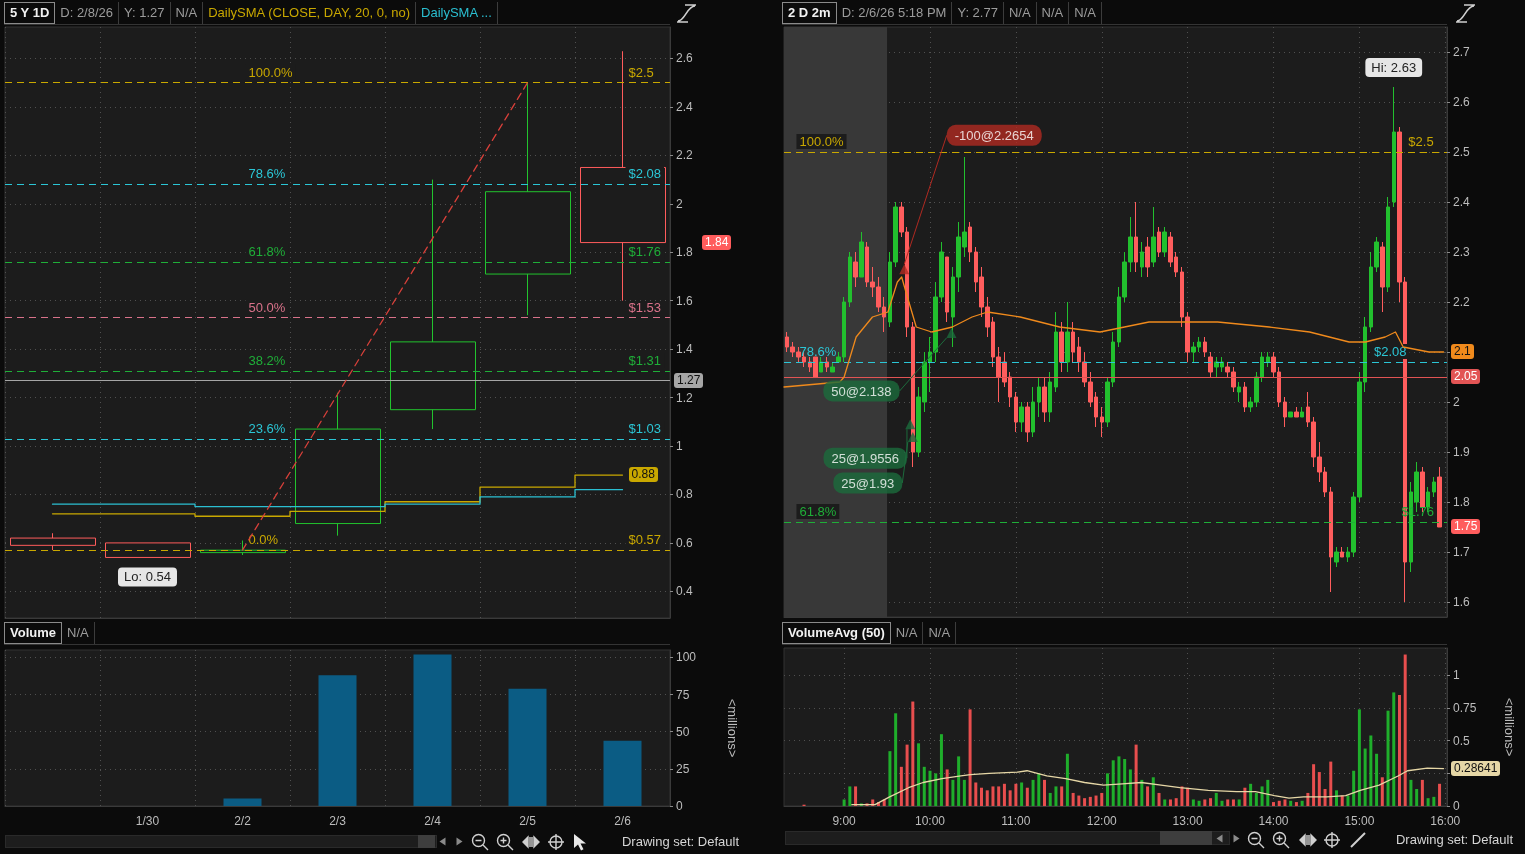 The image size is (1525, 854). Describe the element at coordinates (1016, 821) in the screenshot. I see `x-tick-label: 11:00` at that location.